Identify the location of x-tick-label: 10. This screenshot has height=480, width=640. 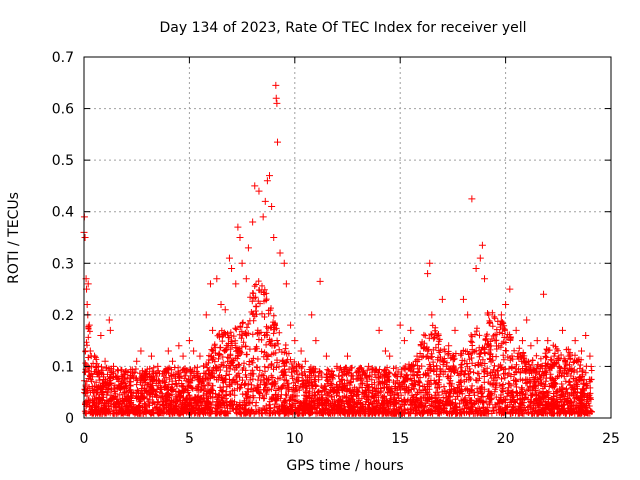
(295, 439).